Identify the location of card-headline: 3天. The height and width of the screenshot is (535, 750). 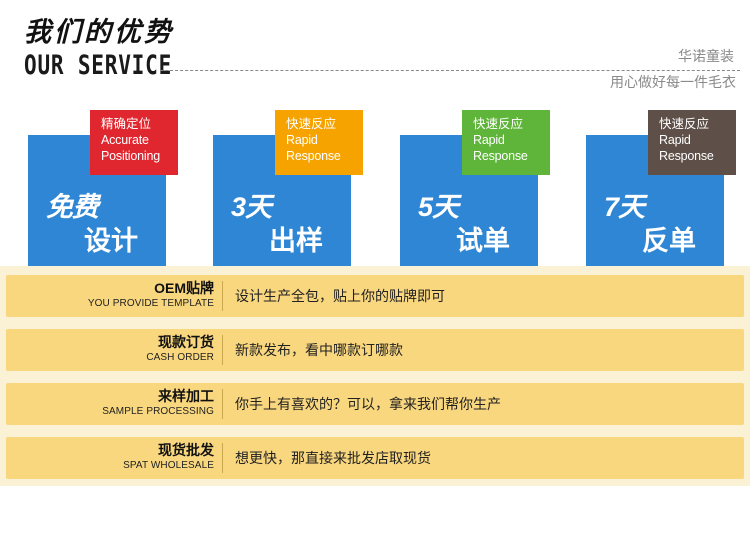
(251, 207).